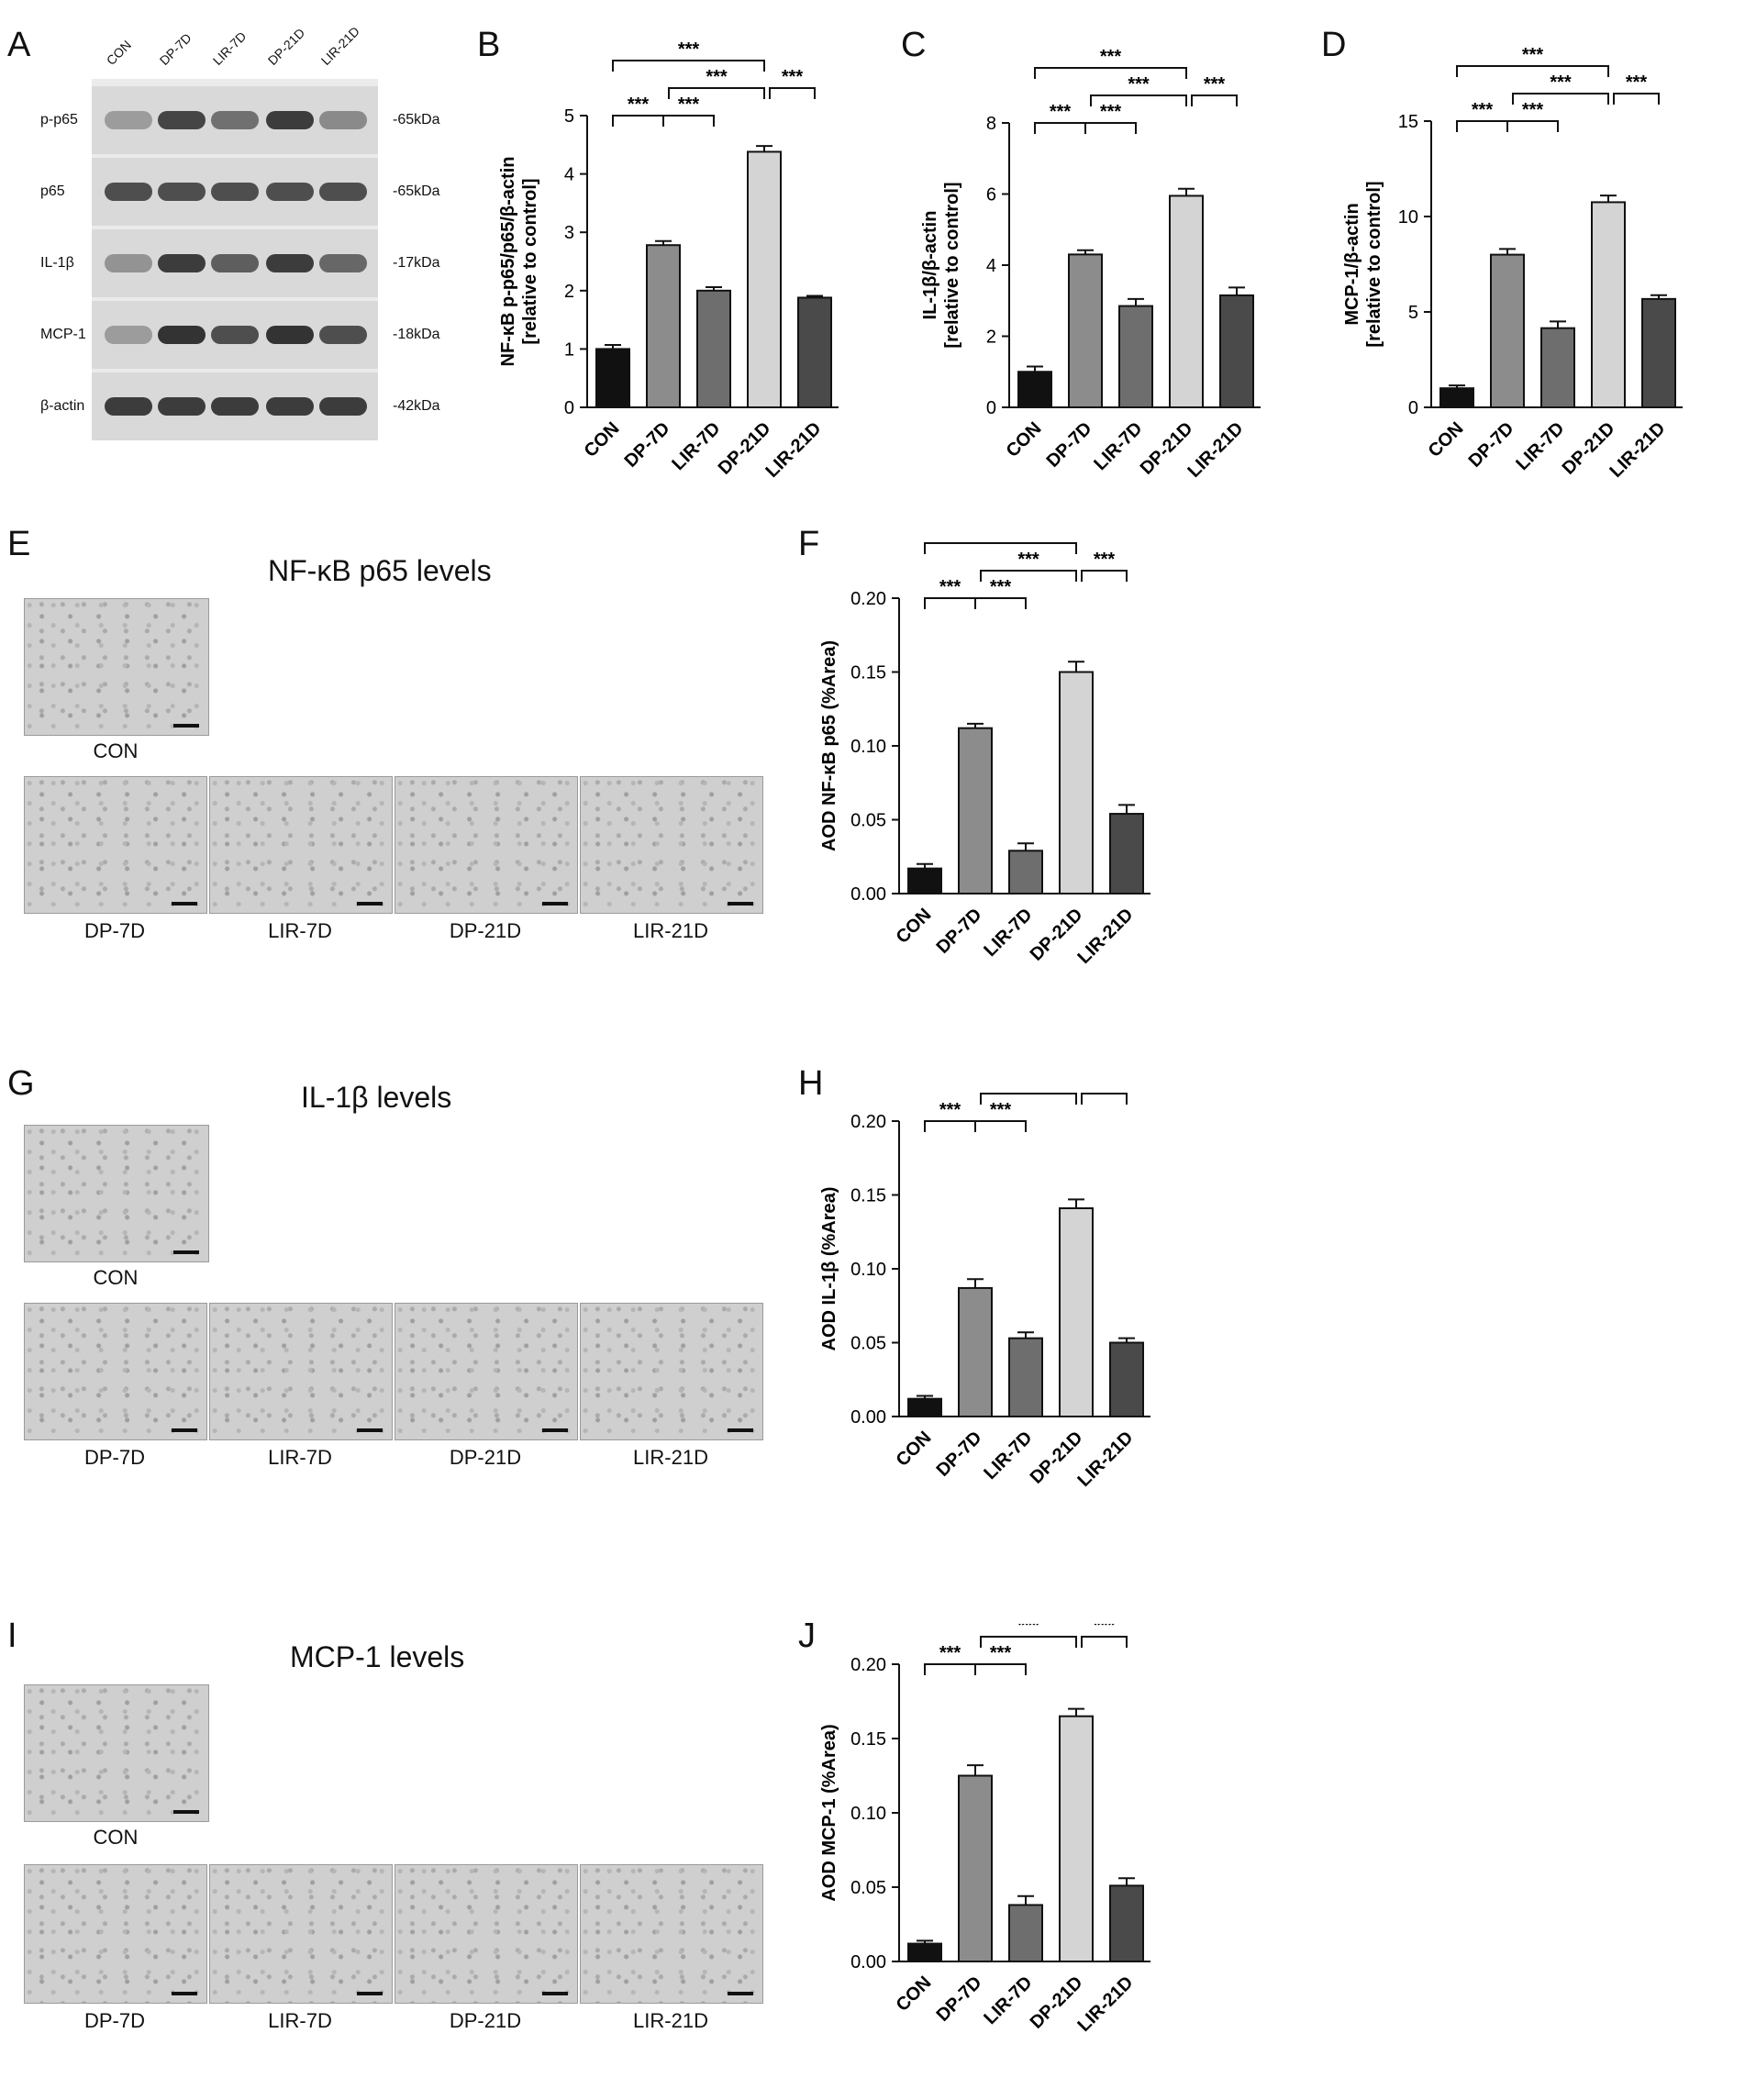  I want to click on y-axis-label: AOD MCP-1 (%Area), so click(829, 1813).